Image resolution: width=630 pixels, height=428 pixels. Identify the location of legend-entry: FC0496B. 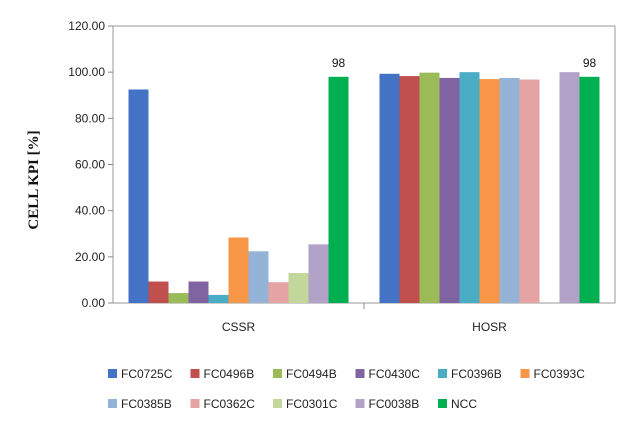
(229, 374).